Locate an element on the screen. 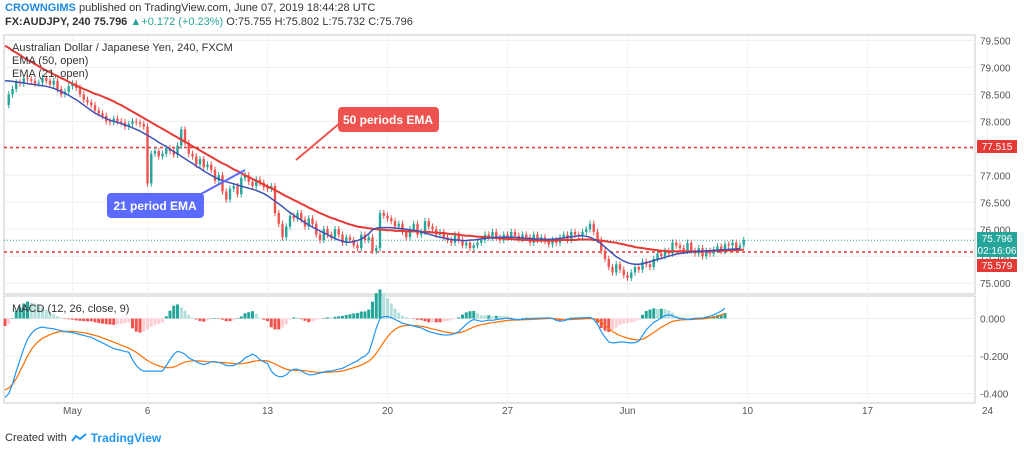 The image size is (1024, 452). footer: Created with TradingView is located at coordinates (83, 438).